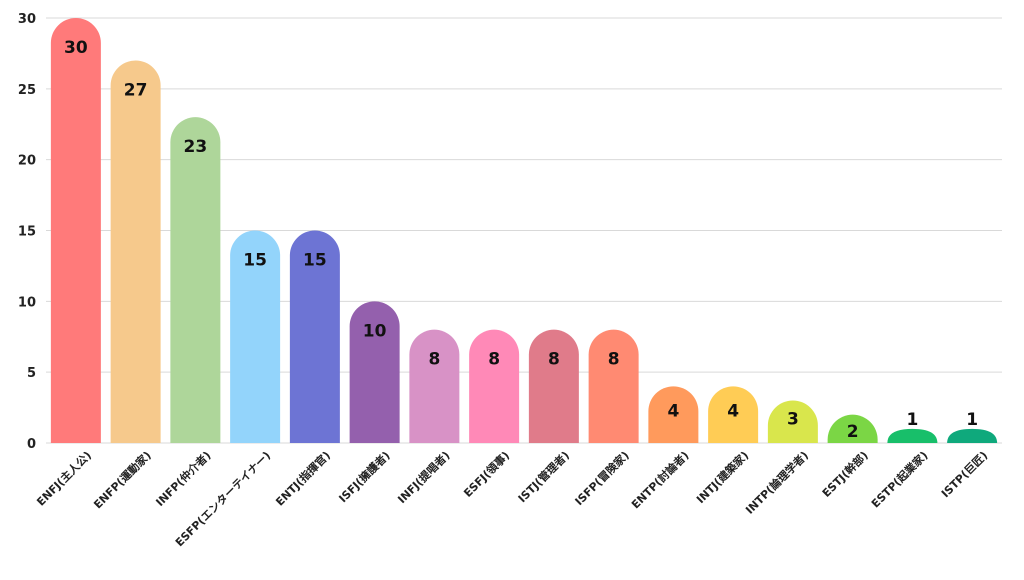 This screenshot has height=580, width=1024. Describe the element at coordinates (27, 302) in the screenshot. I see `y-tick-label: 10` at that location.